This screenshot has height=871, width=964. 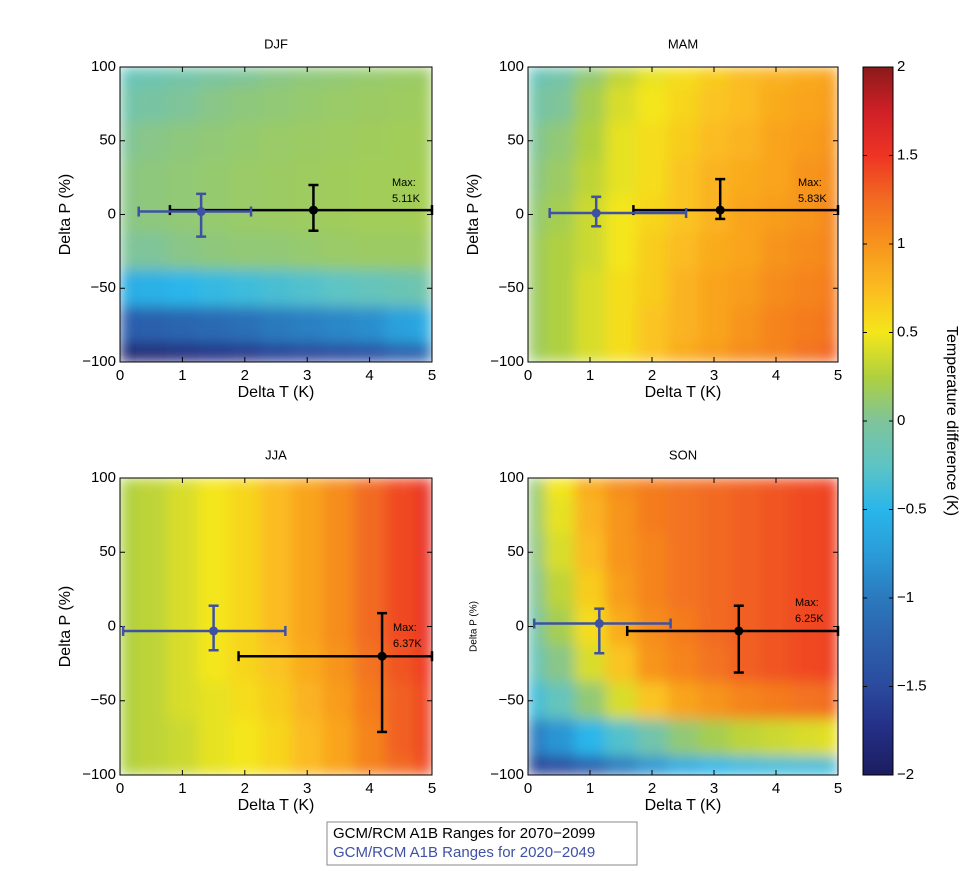 I want to click on x-tick-label: 4, so click(x=369, y=788).